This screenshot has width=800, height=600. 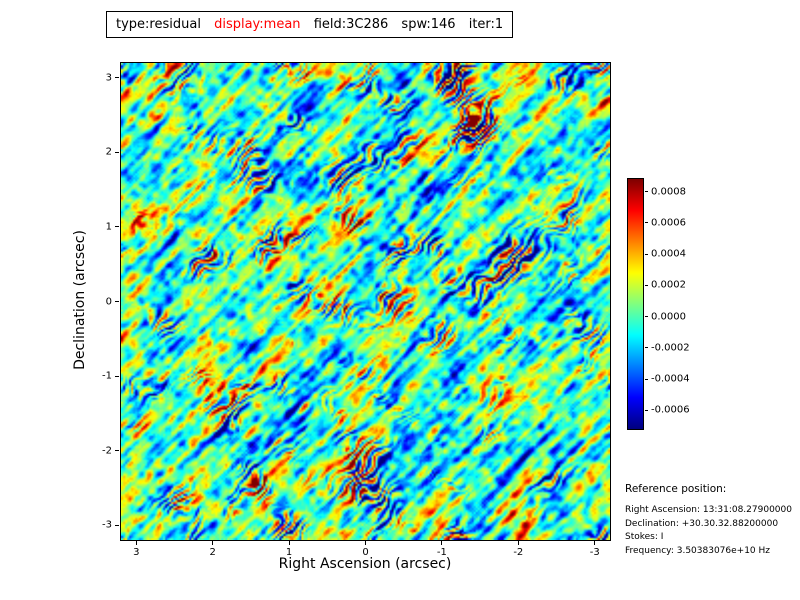 What do you see at coordinates (212, 552) in the screenshot?
I see `x-tick-label: 2` at bounding box center [212, 552].